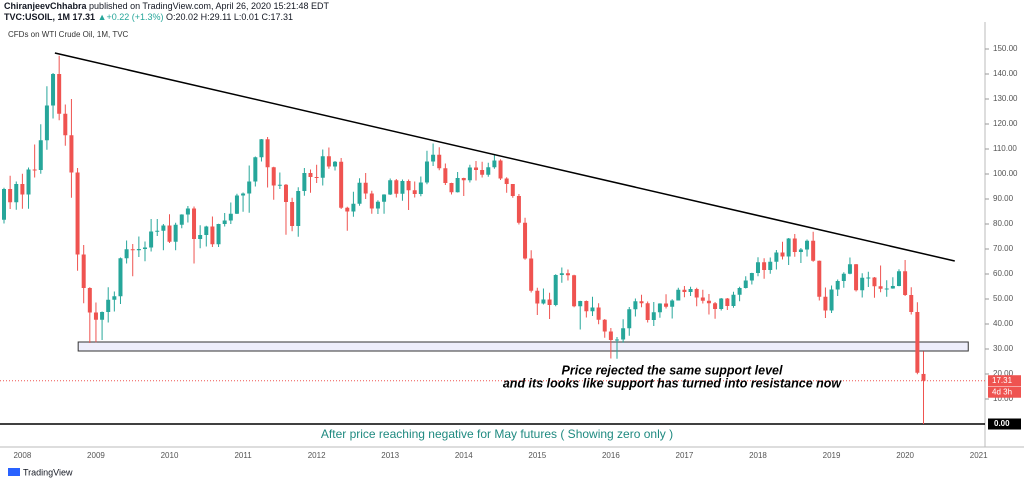  Describe the element at coordinates (96, 455) in the screenshot. I see `x-tick-label: 2009` at that location.